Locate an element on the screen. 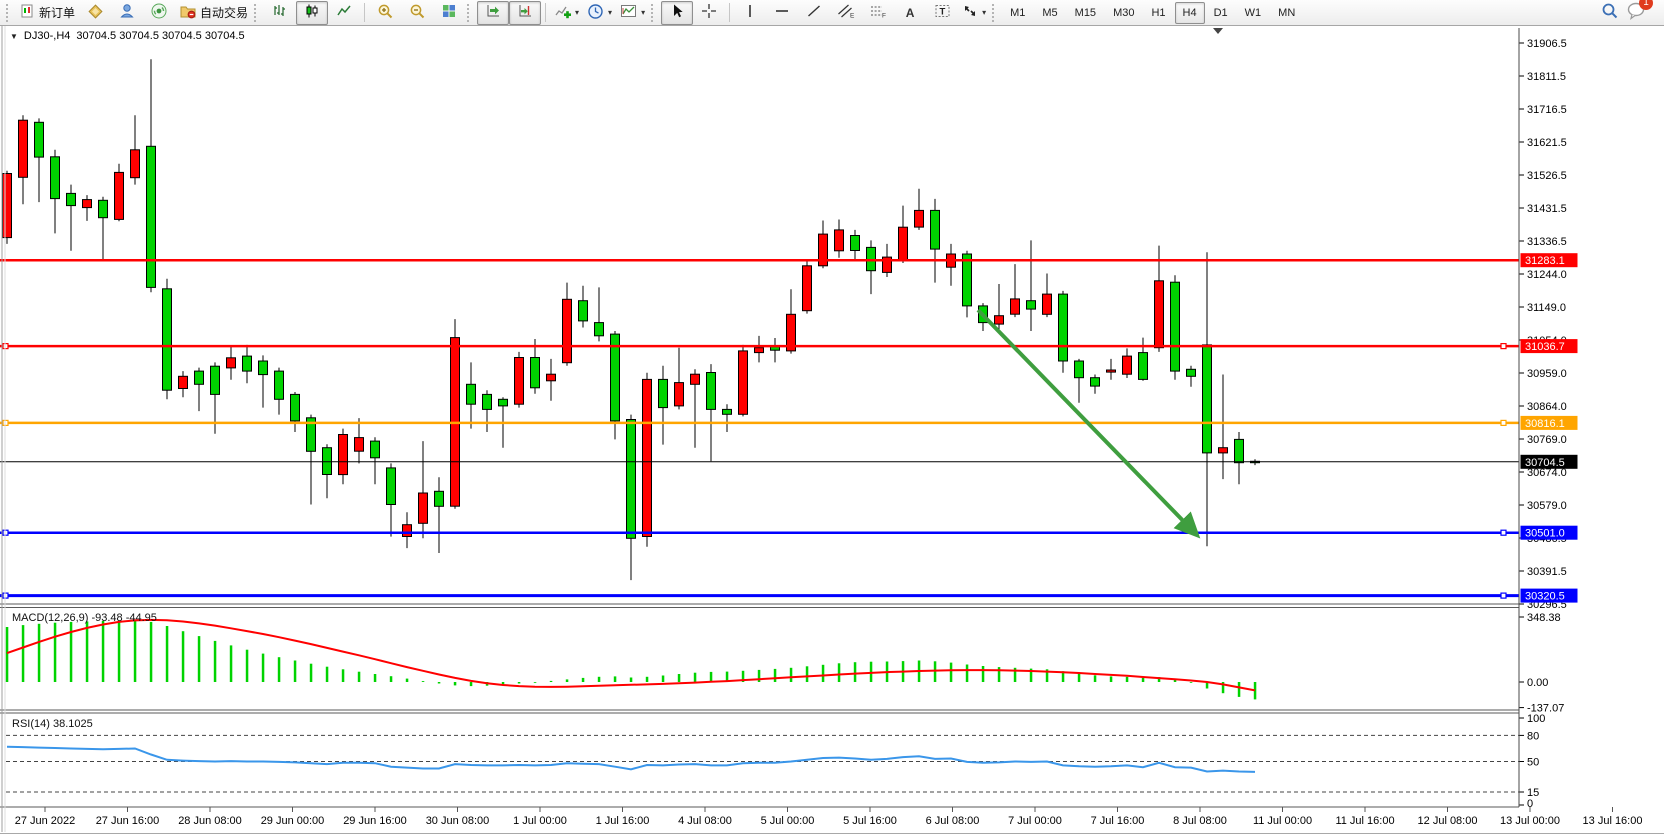 Image resolution: width=1664 pixels, height=836 pixels. horizontal-line-icon is located at coordinates (782, 12).